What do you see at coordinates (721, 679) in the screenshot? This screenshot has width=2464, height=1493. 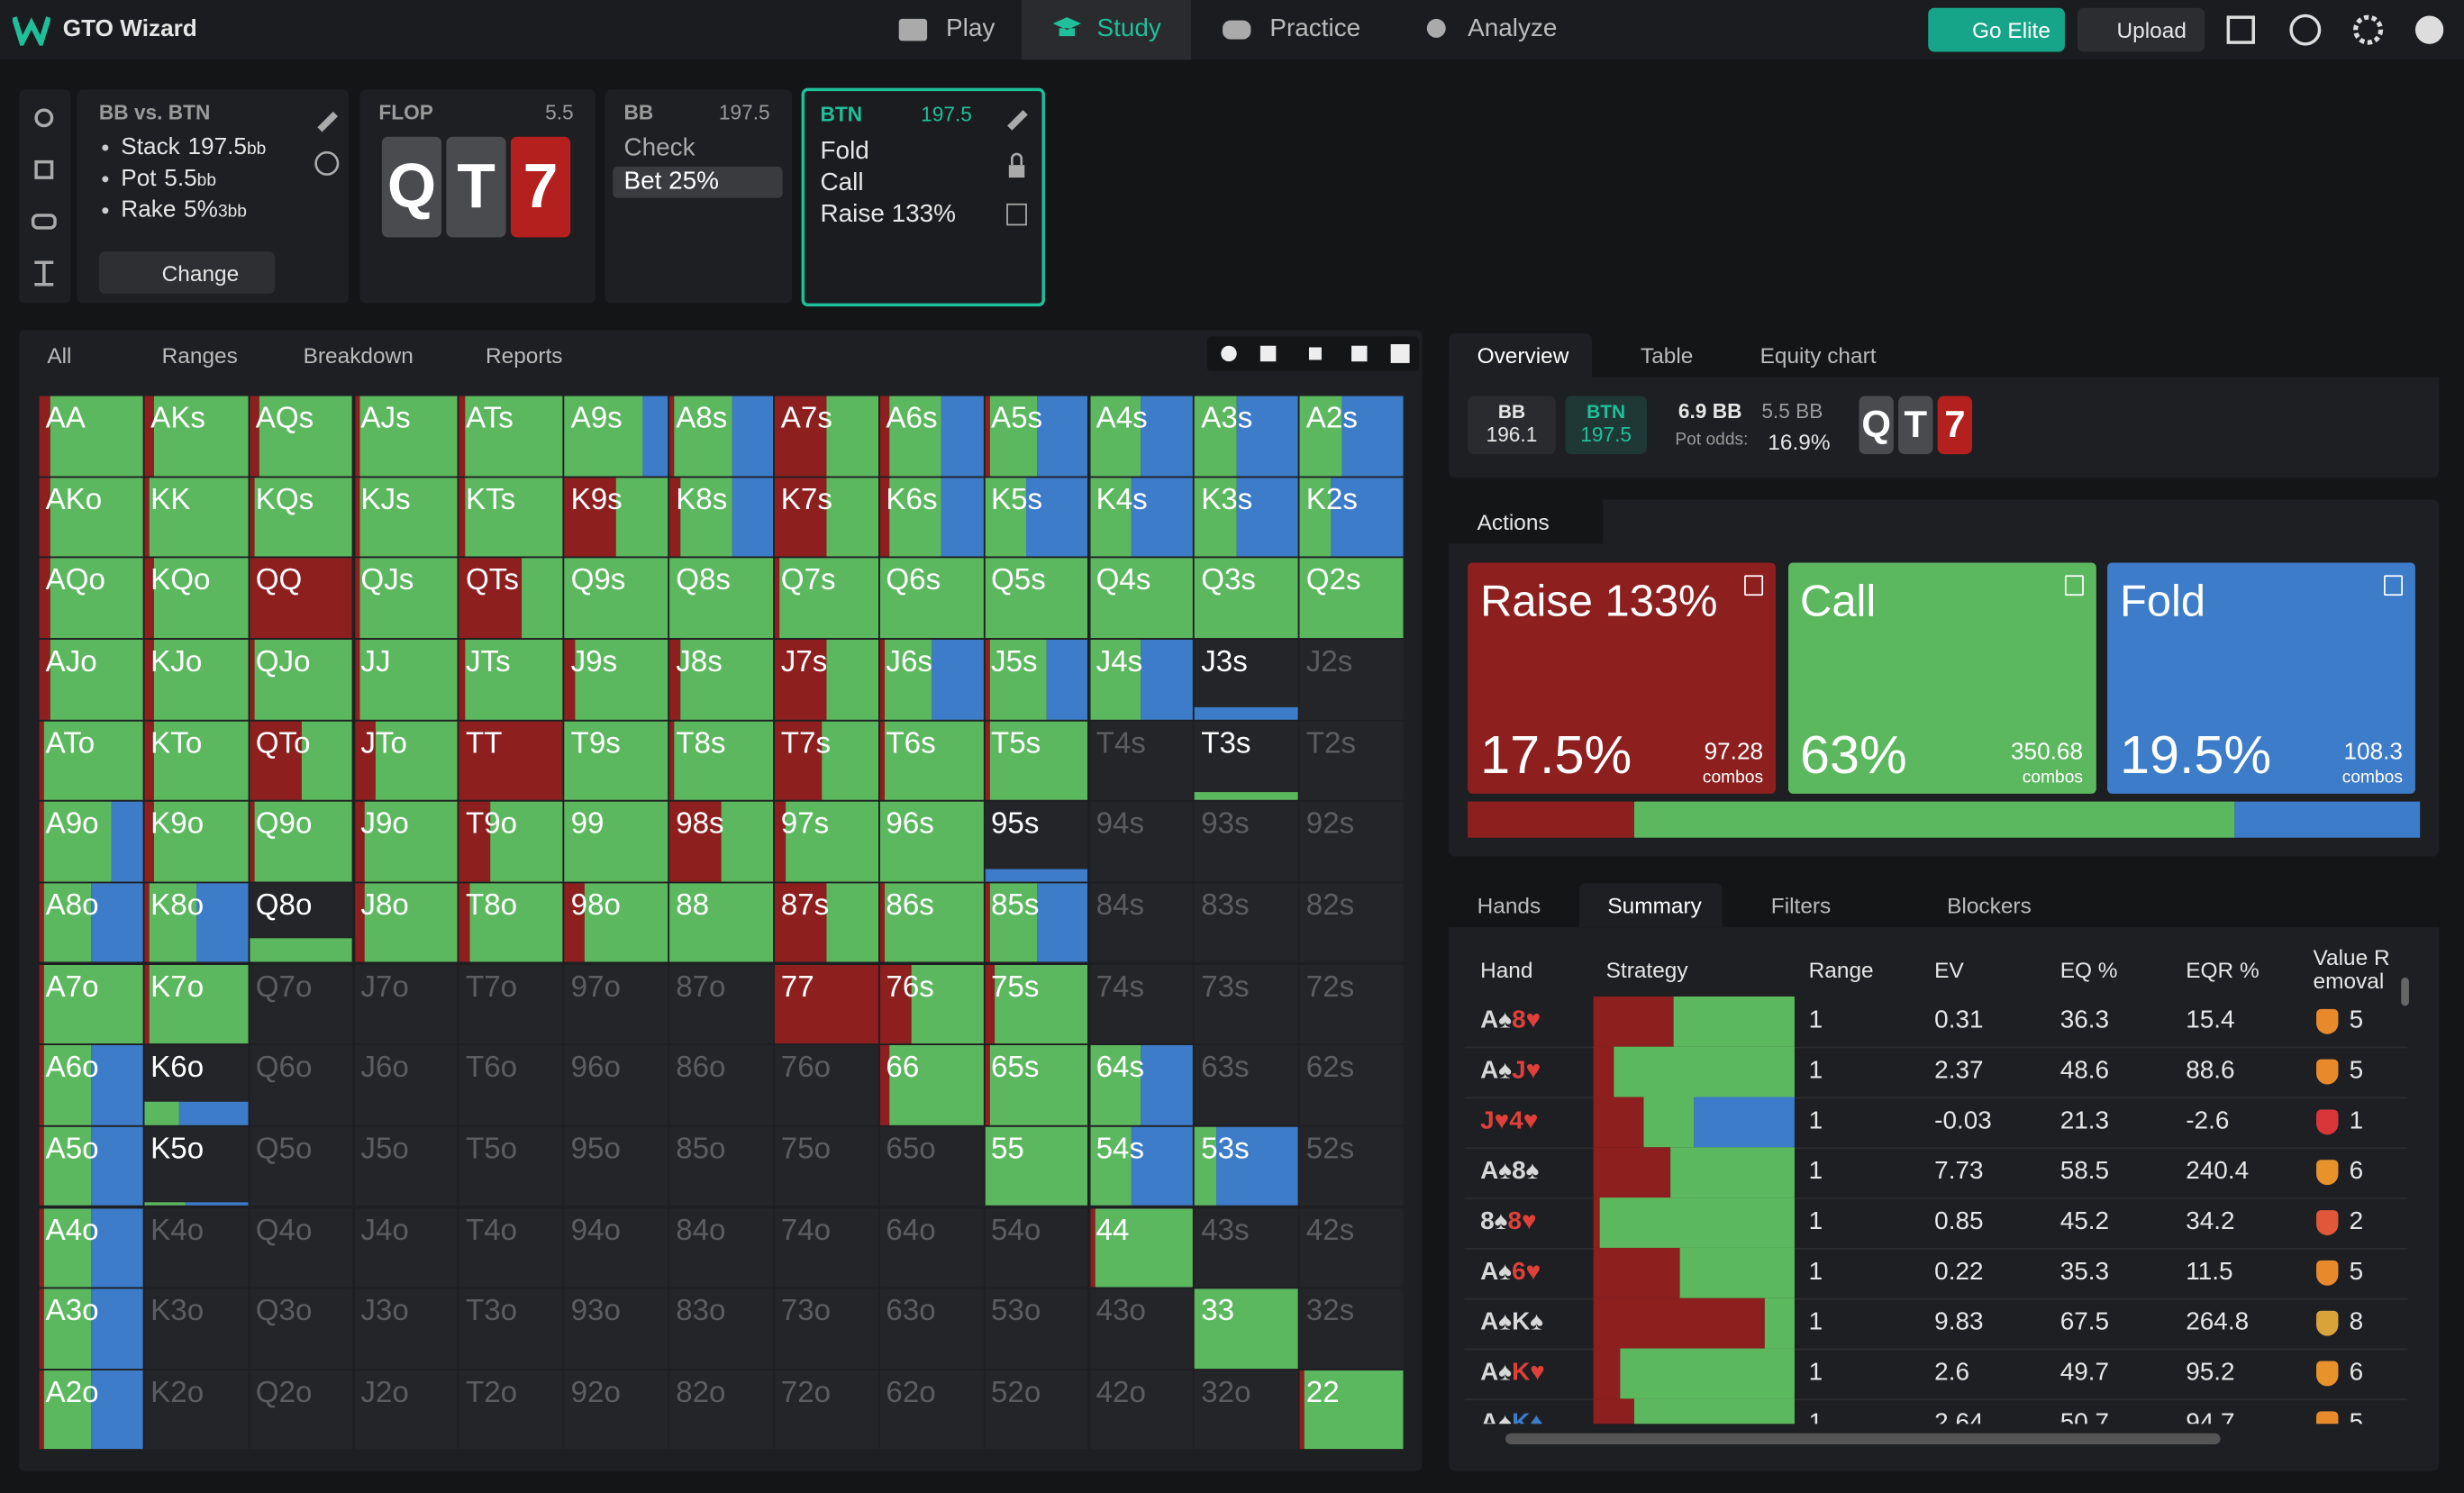 I see `hand-cell: J8s` at bounding box center [721, 679].